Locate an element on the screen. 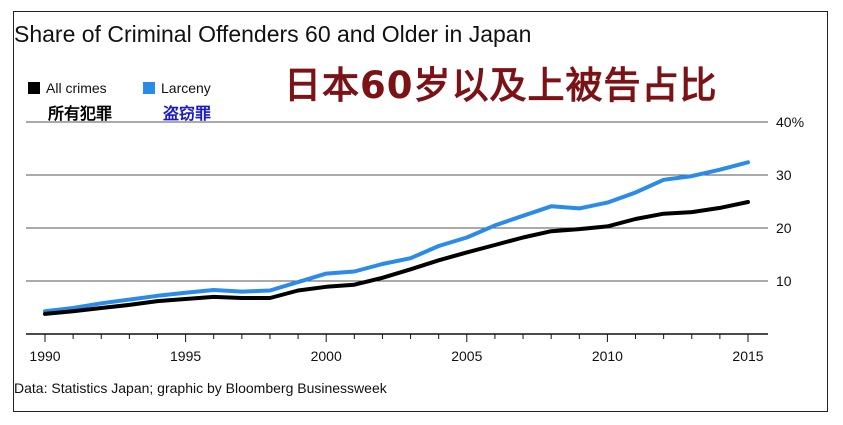 The image size is (843, 425). x-tick-label-1990: 1990 is located at coordinates (44, 356).